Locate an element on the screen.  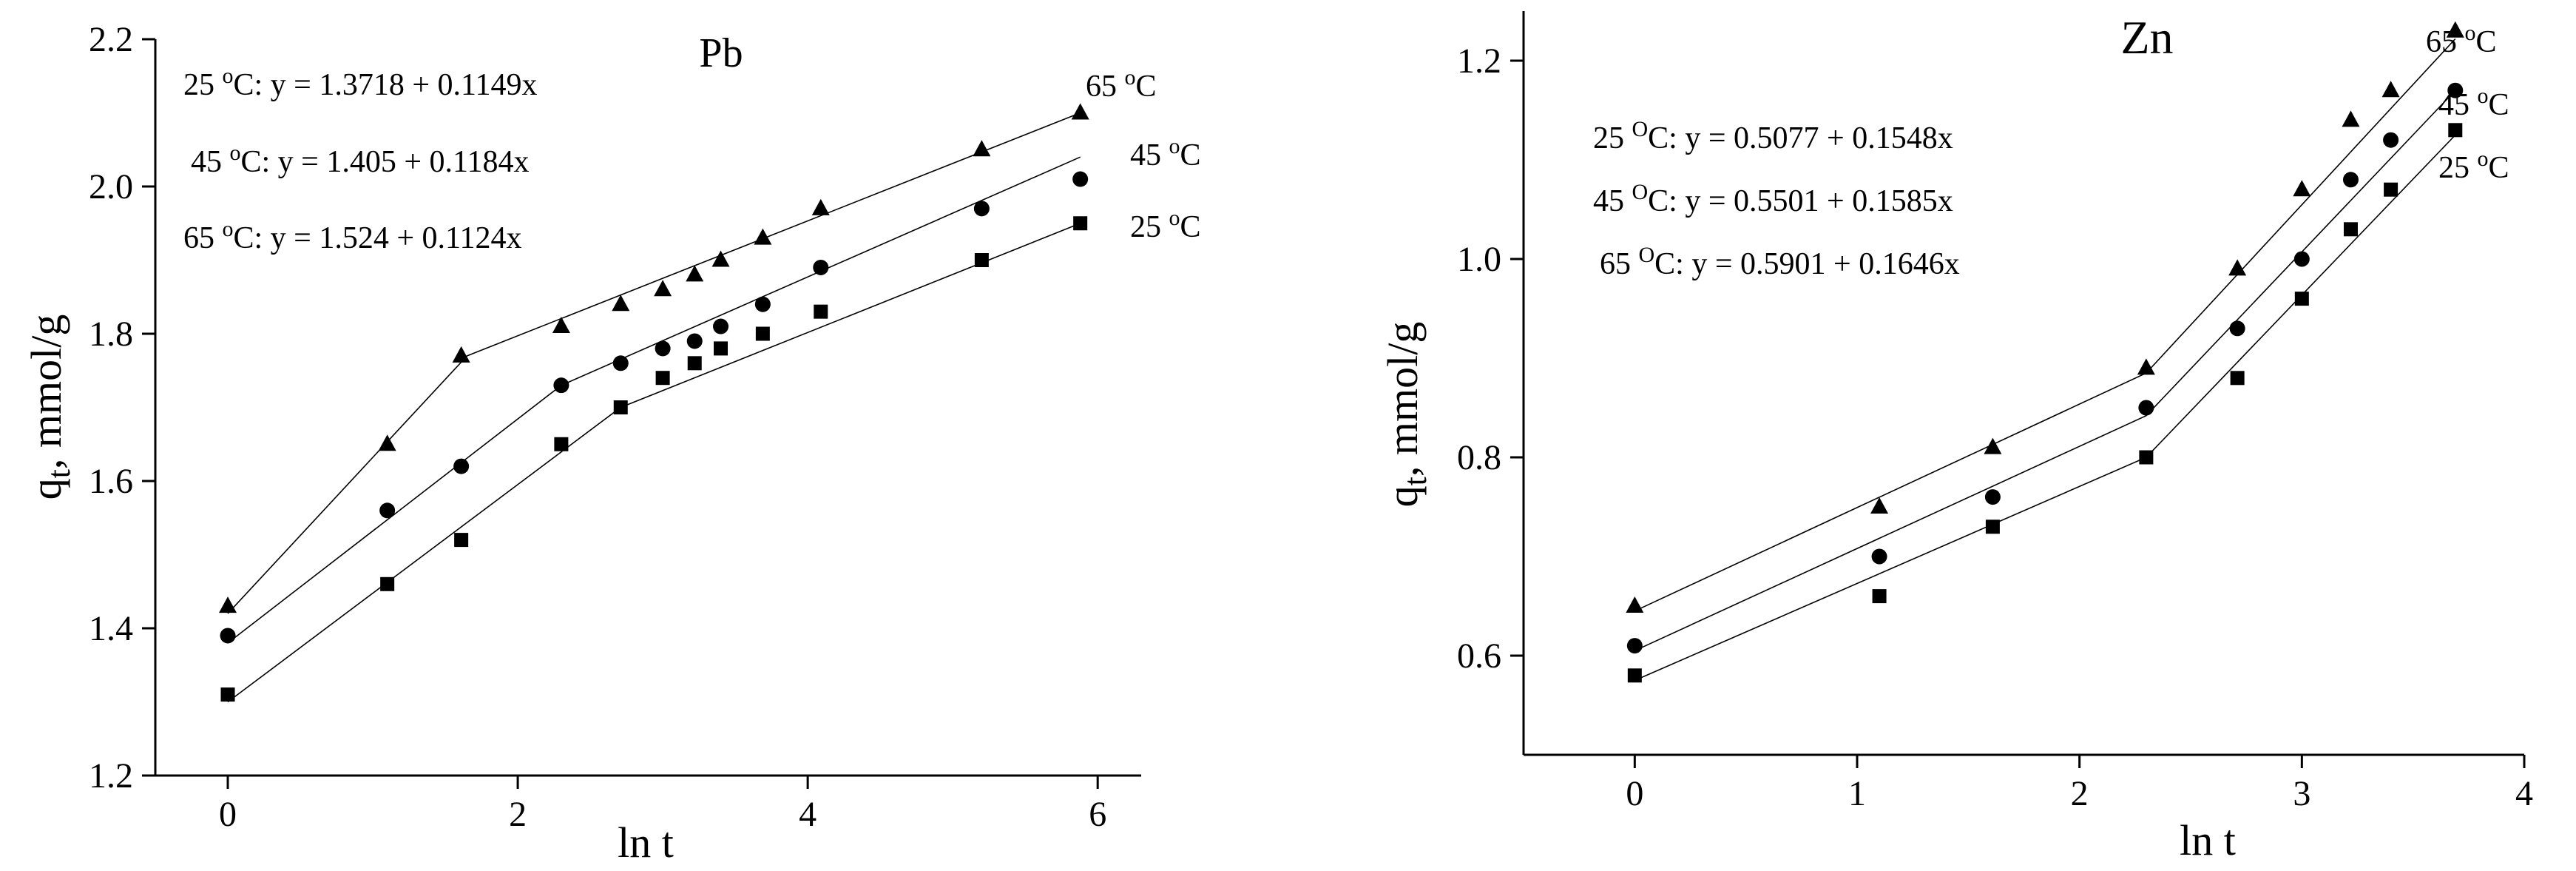
pb-label-45-post: C is located at coordinates (1190, 155).